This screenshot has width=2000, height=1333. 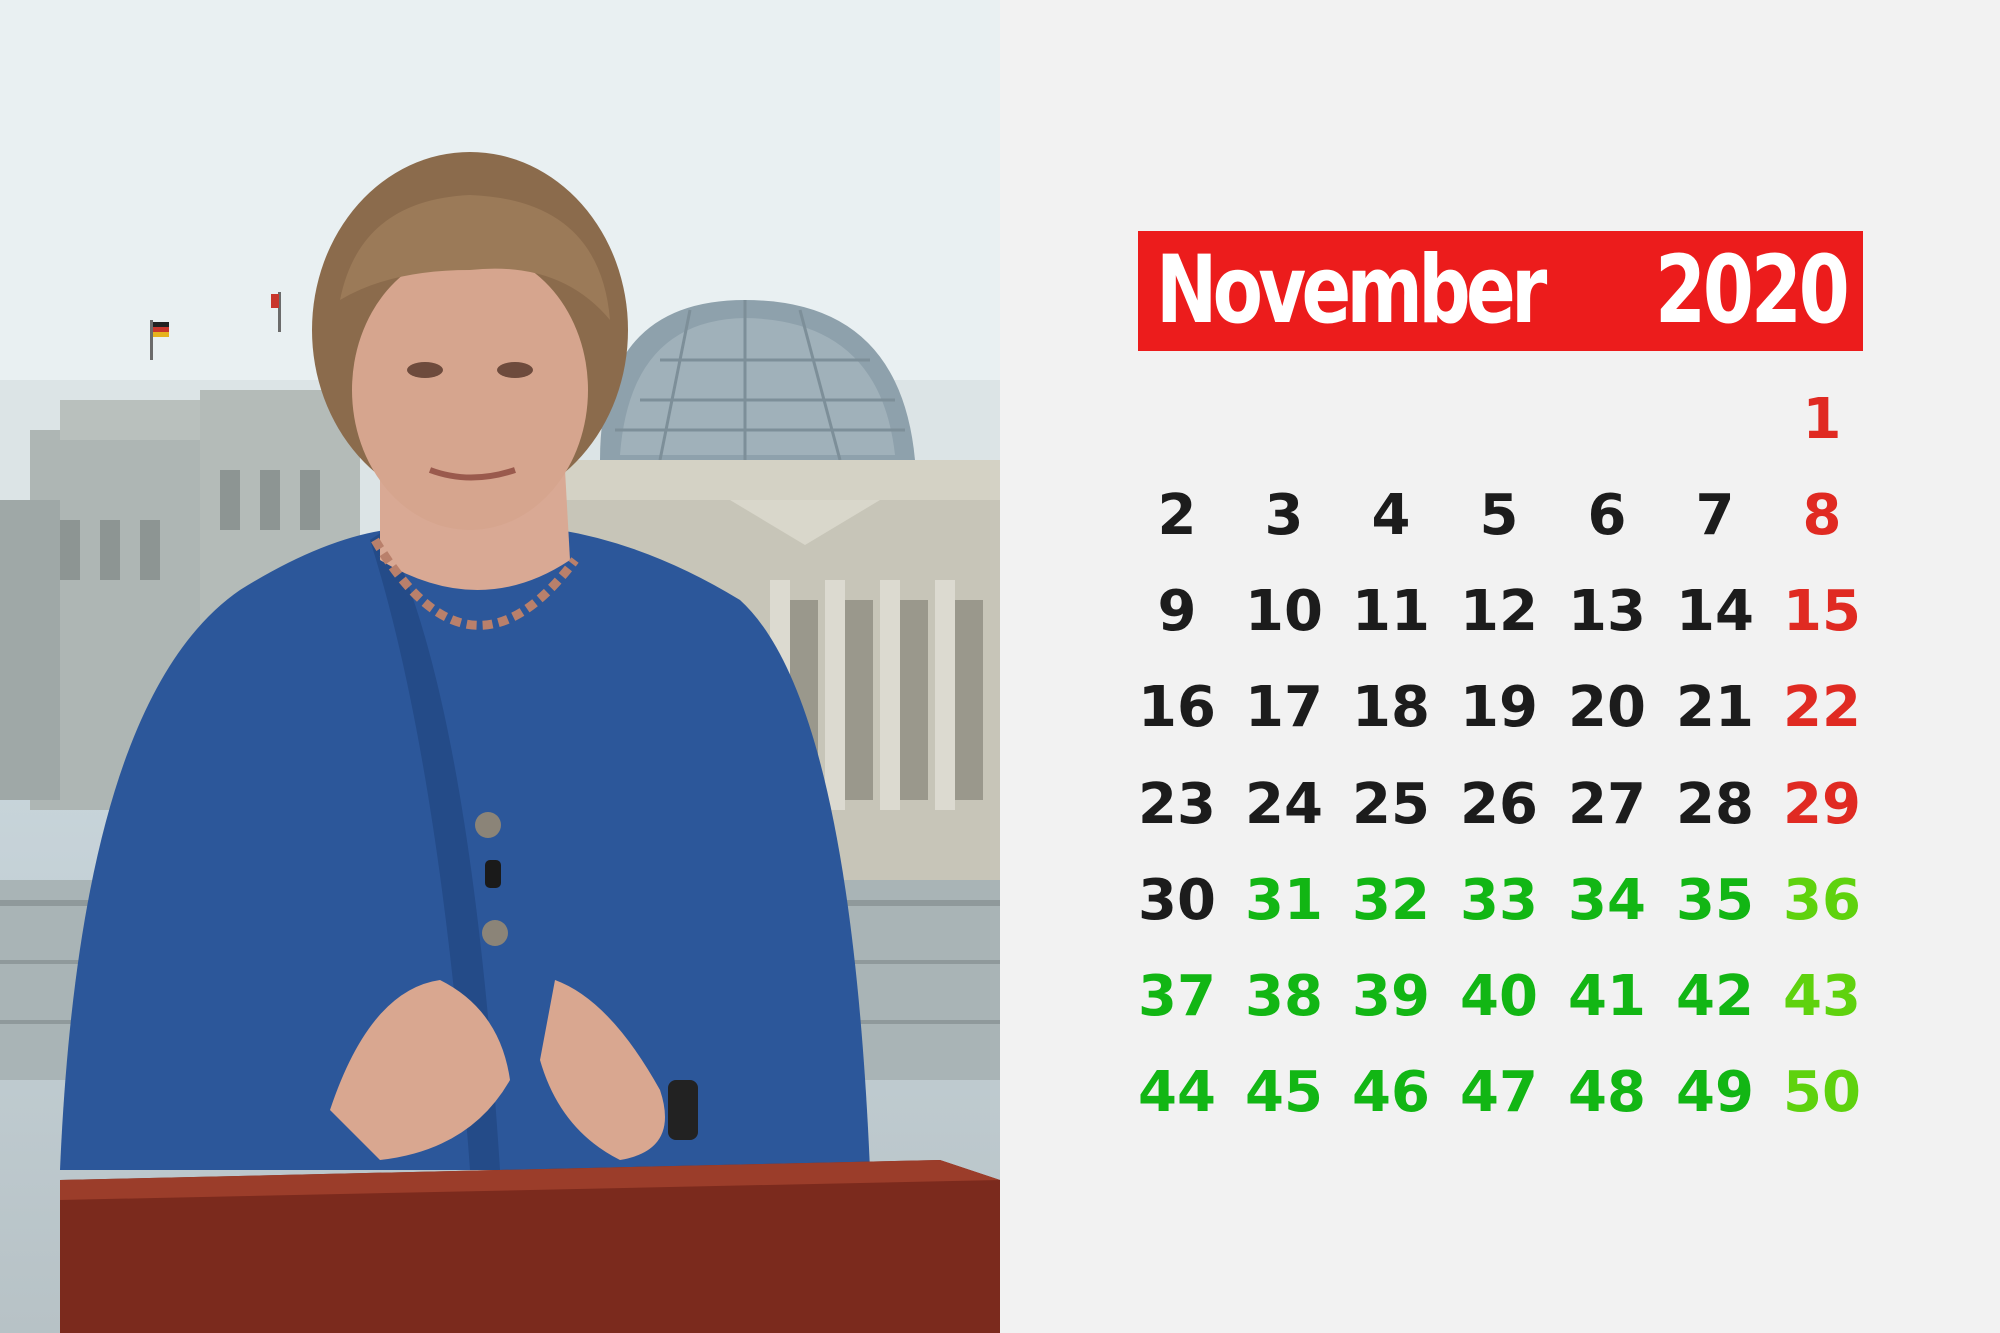 I want to click on calendar-header: November 2020, so click(x=1500, y=291).